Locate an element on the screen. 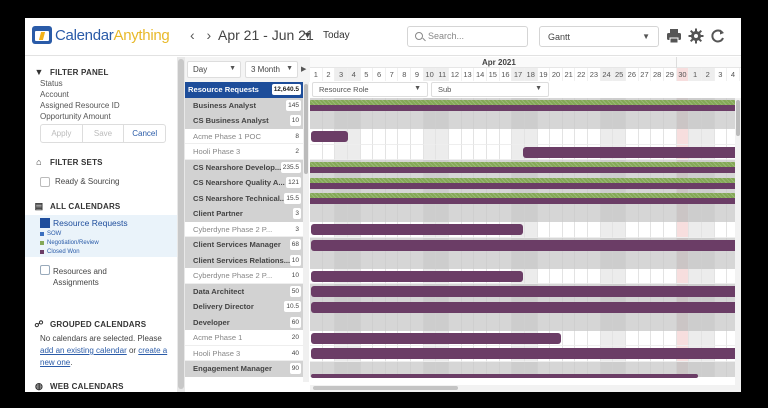 The width and height of the screenshot is (768, 408). resource-row: Client Partner 3 is located at coordinates (244, 214).